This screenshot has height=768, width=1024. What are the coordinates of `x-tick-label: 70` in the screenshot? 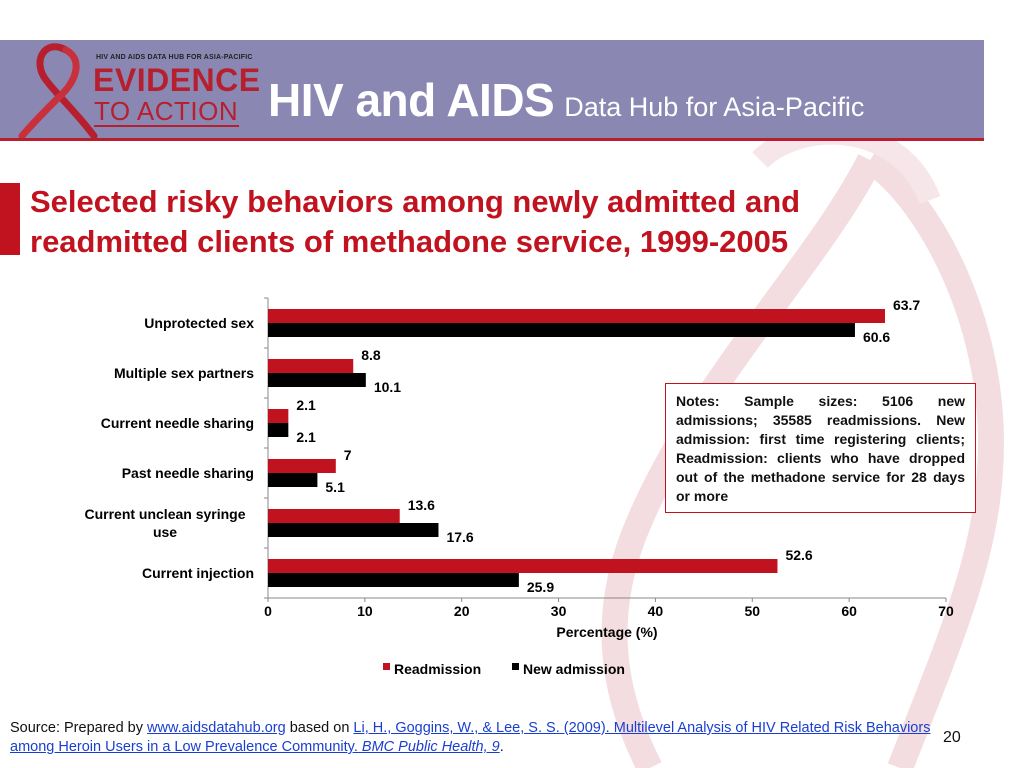 It's located at (946, 611).